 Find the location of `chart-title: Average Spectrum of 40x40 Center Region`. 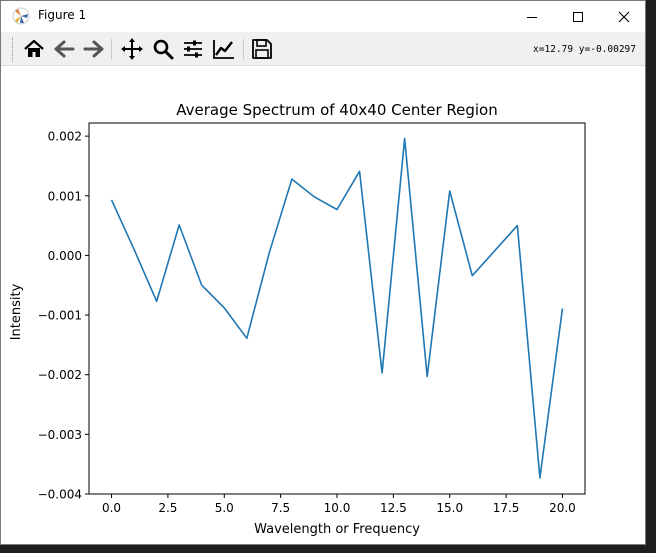

chart-title: Average Spectrum of 40x40 Center Region is located at coordinates (336, 110).